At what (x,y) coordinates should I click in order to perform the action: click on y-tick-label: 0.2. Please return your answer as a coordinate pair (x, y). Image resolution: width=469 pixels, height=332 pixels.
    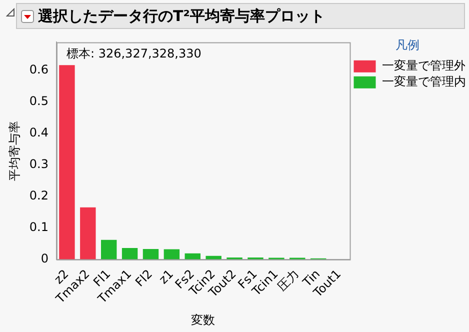
    Looking at the image, I should click on (38, 195).